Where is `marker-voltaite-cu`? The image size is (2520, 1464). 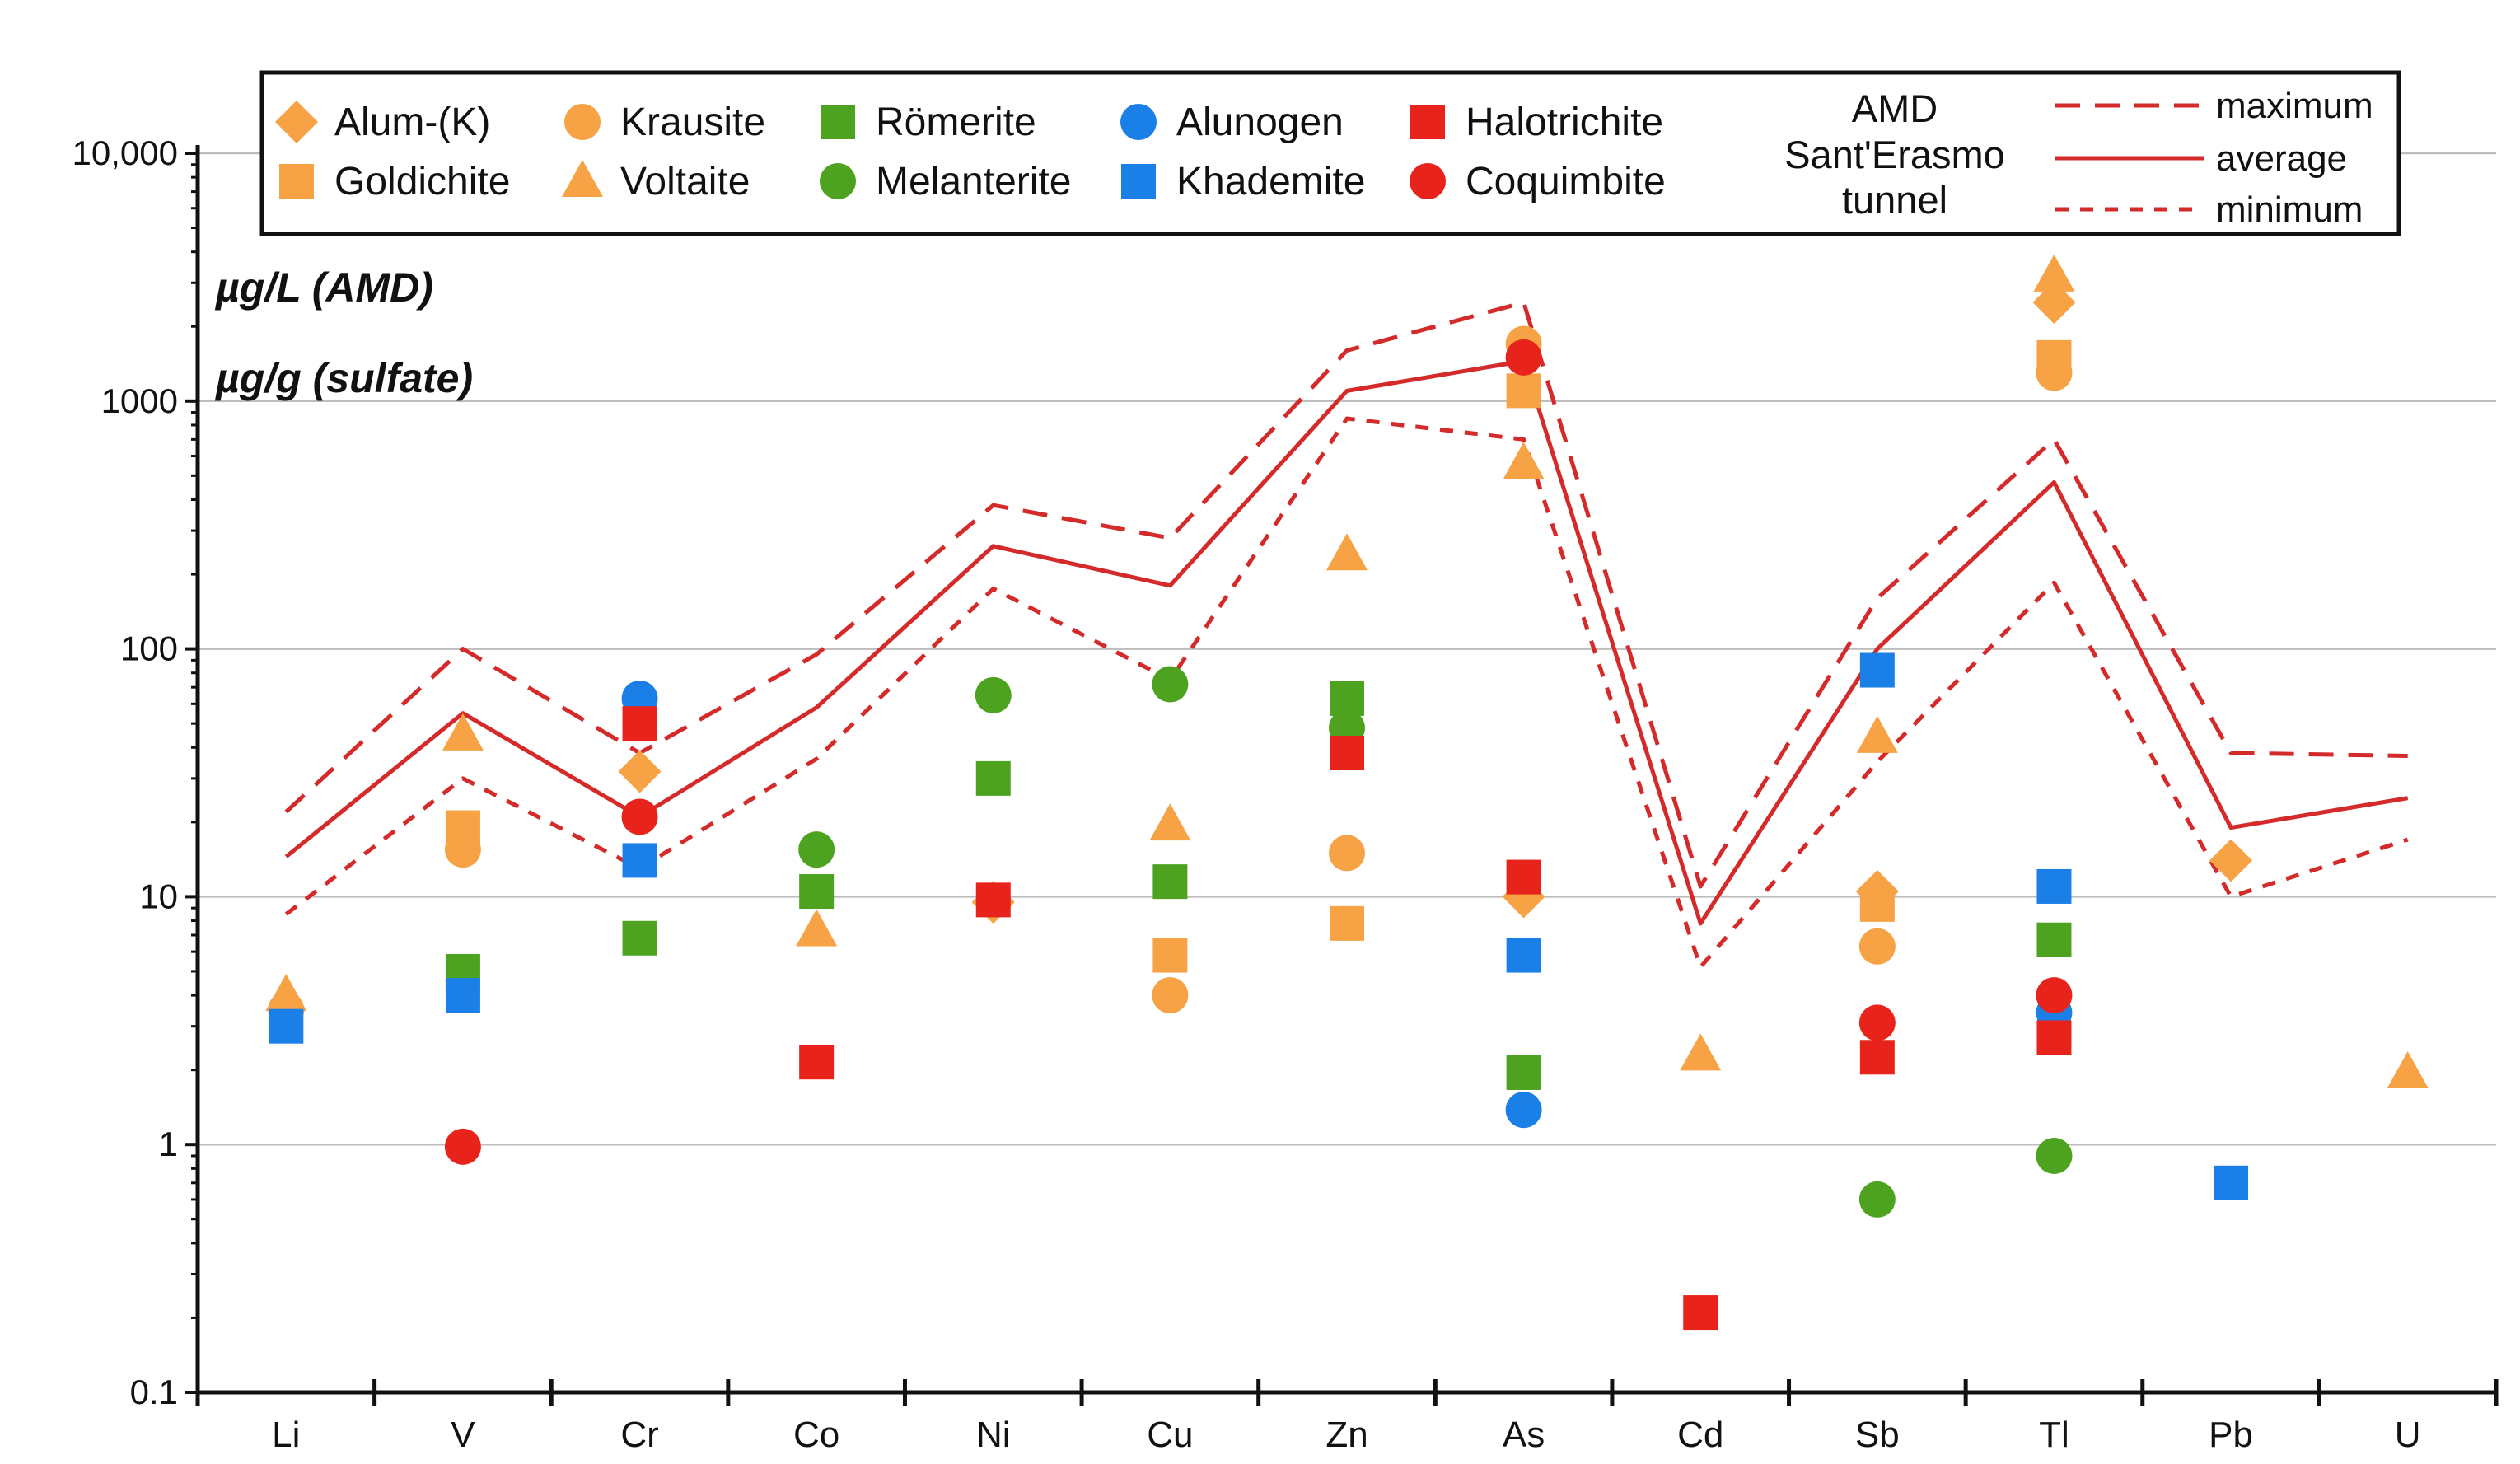 marker-voltaite-cu is located at coordinates (1170, 822).